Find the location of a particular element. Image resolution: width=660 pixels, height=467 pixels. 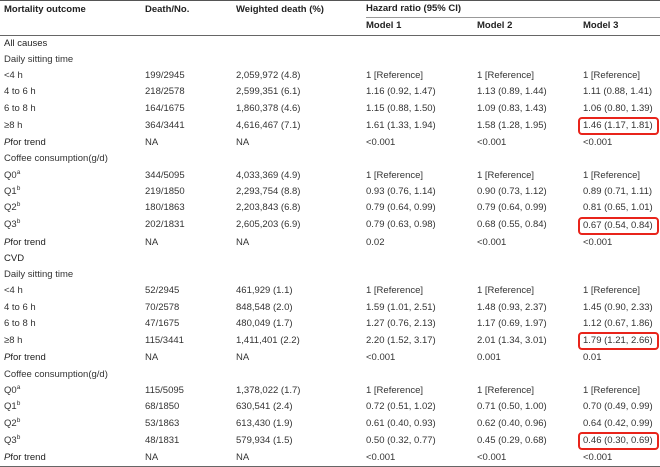

row-label: <4 h is located at coordinates (70, 76).